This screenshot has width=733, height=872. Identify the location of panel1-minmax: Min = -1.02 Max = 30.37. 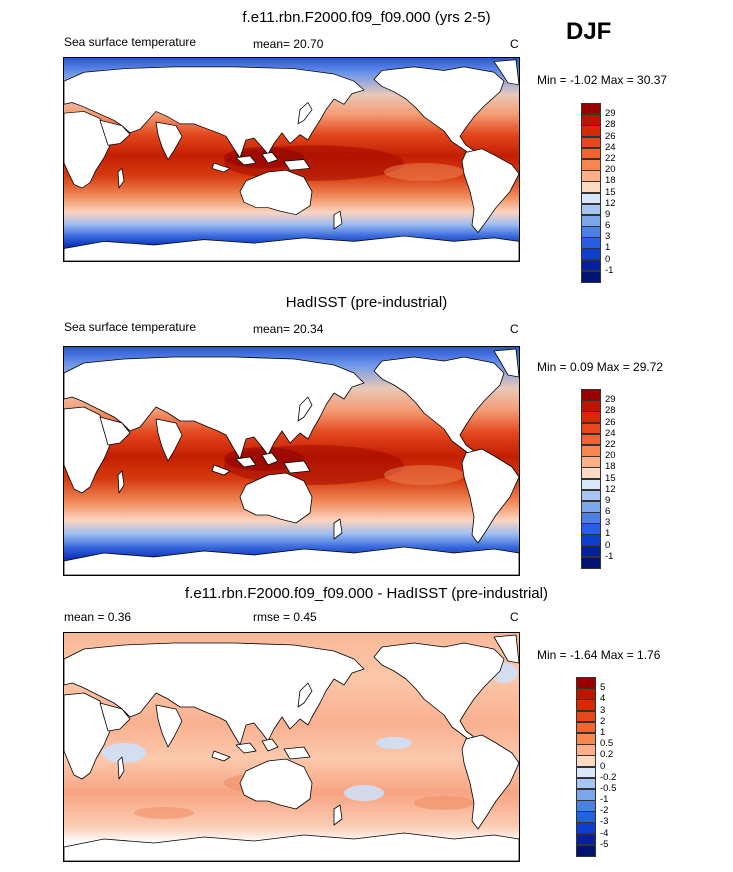
(602, 80).